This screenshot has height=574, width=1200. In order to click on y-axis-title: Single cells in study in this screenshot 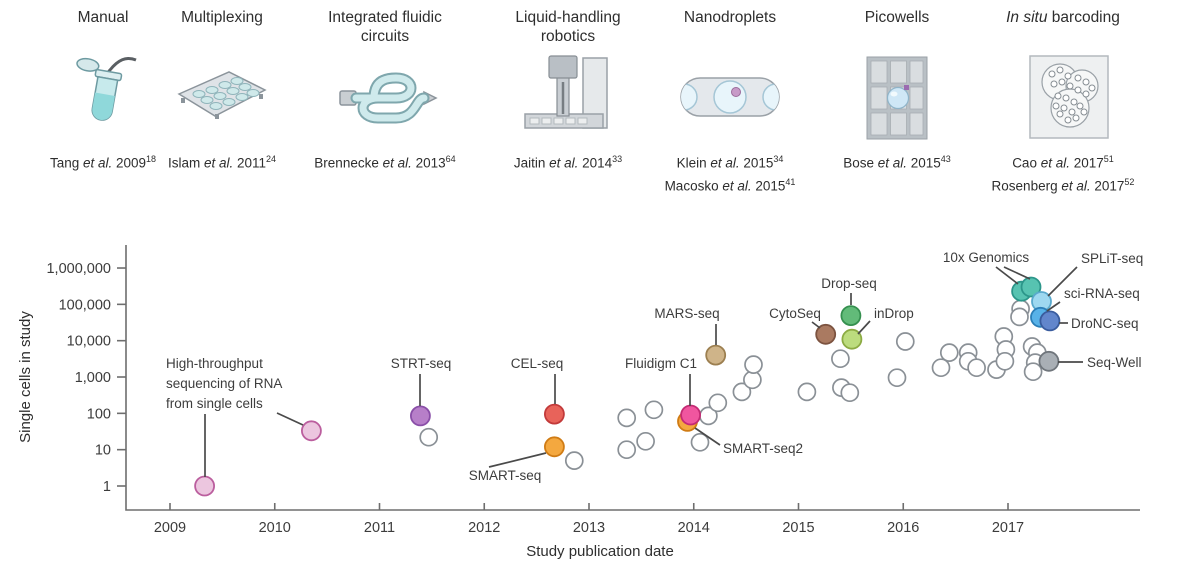, I will do `click(25, 377)`.